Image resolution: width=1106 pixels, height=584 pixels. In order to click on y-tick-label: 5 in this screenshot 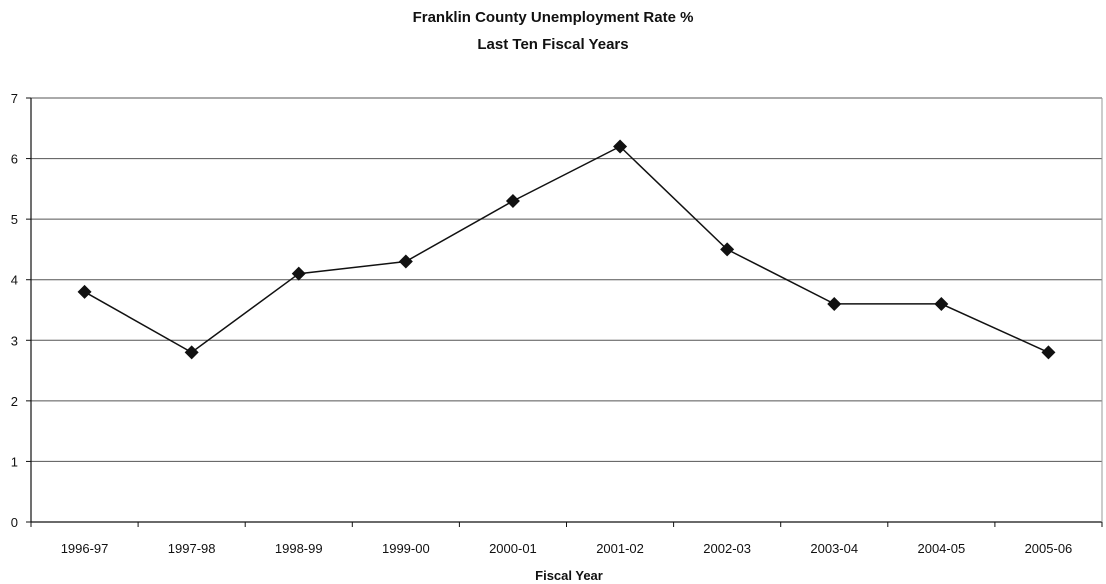, I will do `click(14, 219)`.